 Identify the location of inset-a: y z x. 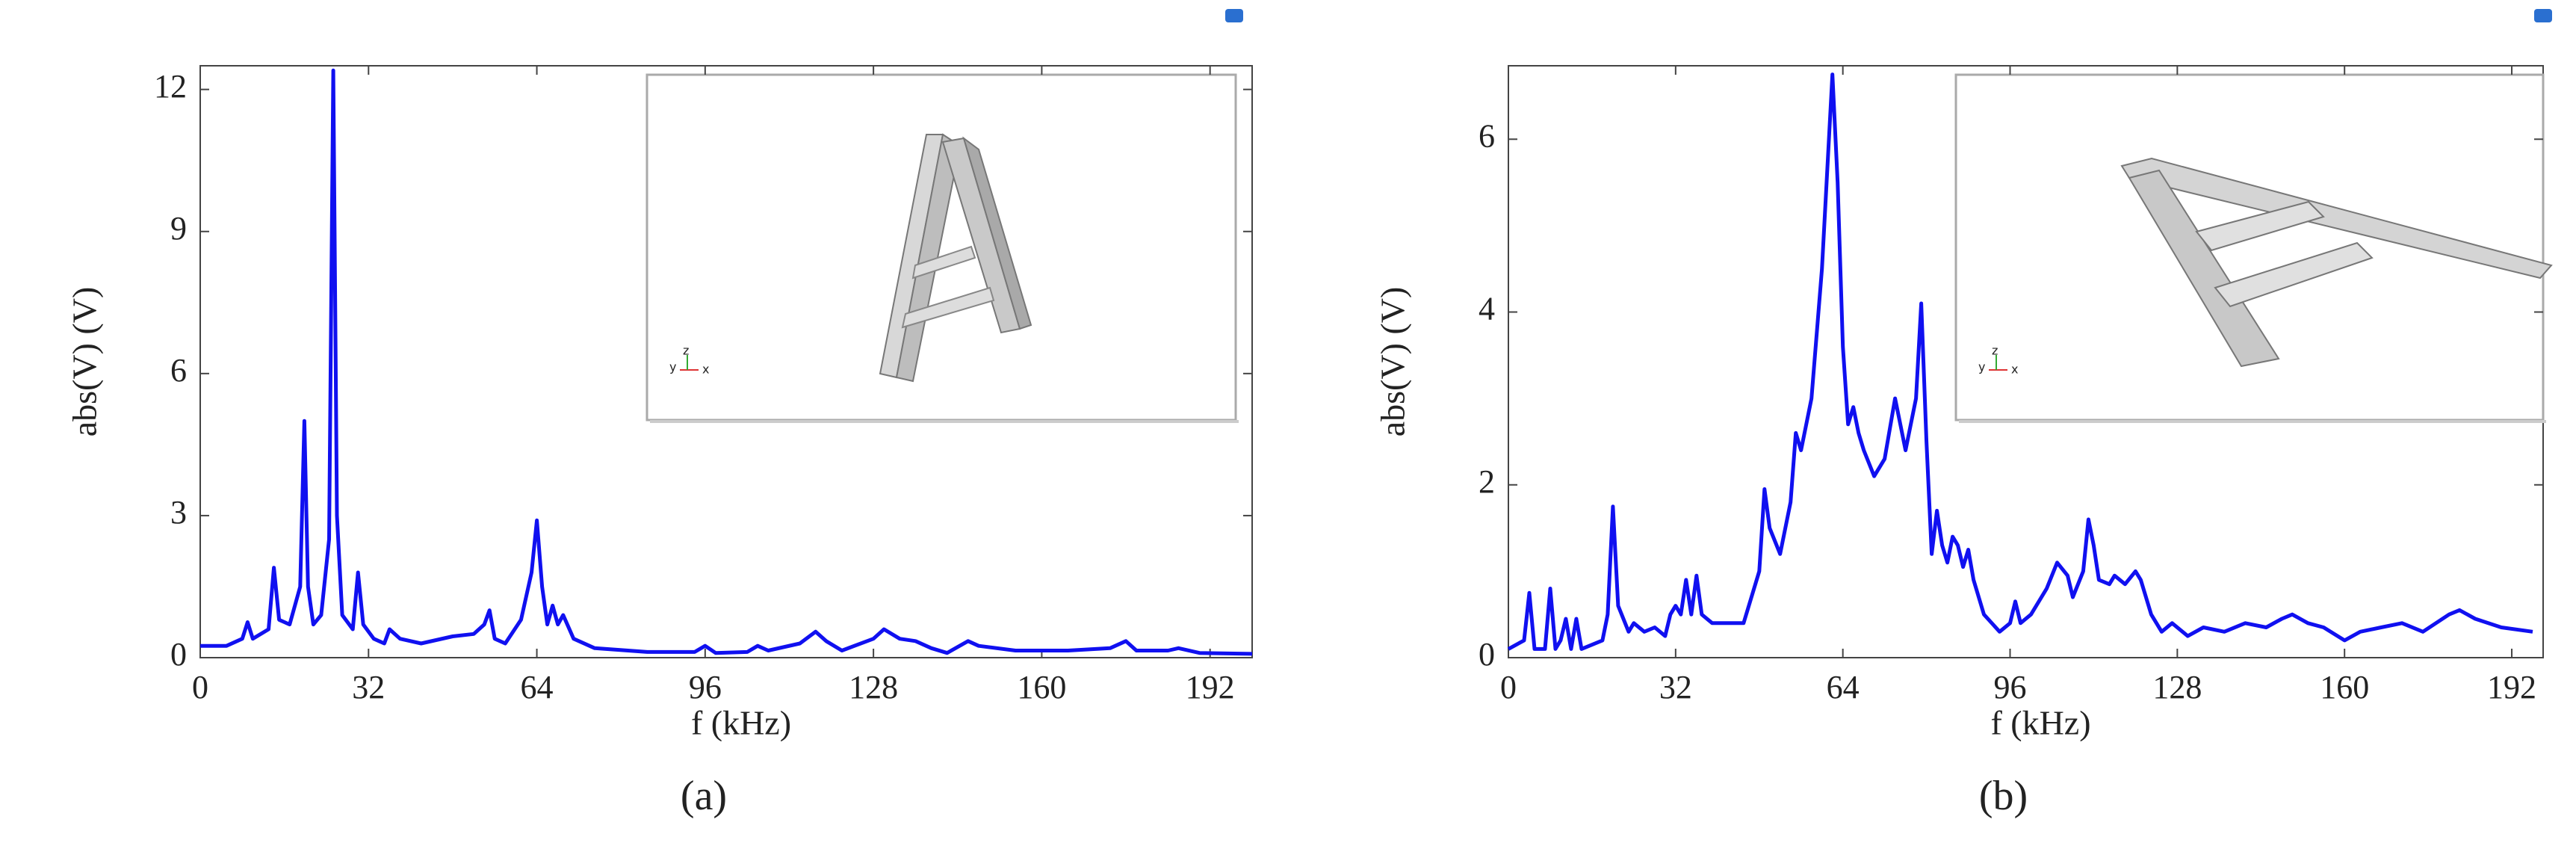
(942, 248).